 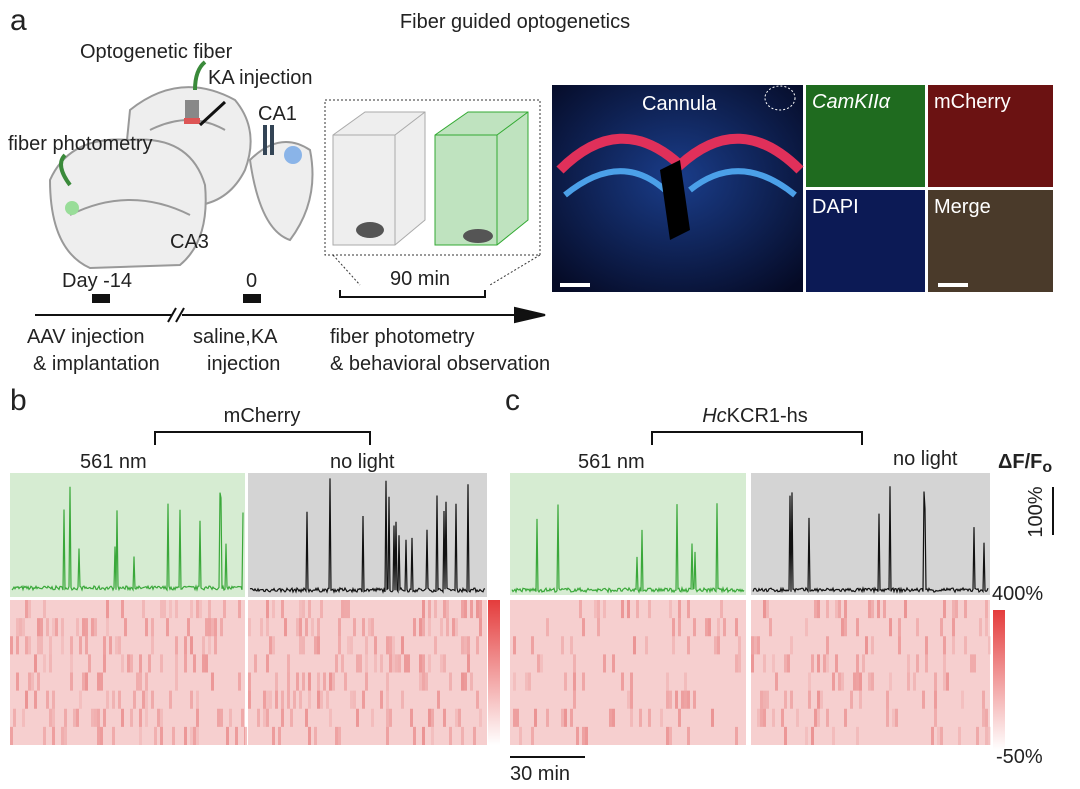 What do you see at coordinates (96, 364) in the screenshot?
I see `label: & implantation` at bounding box center [96, 364].